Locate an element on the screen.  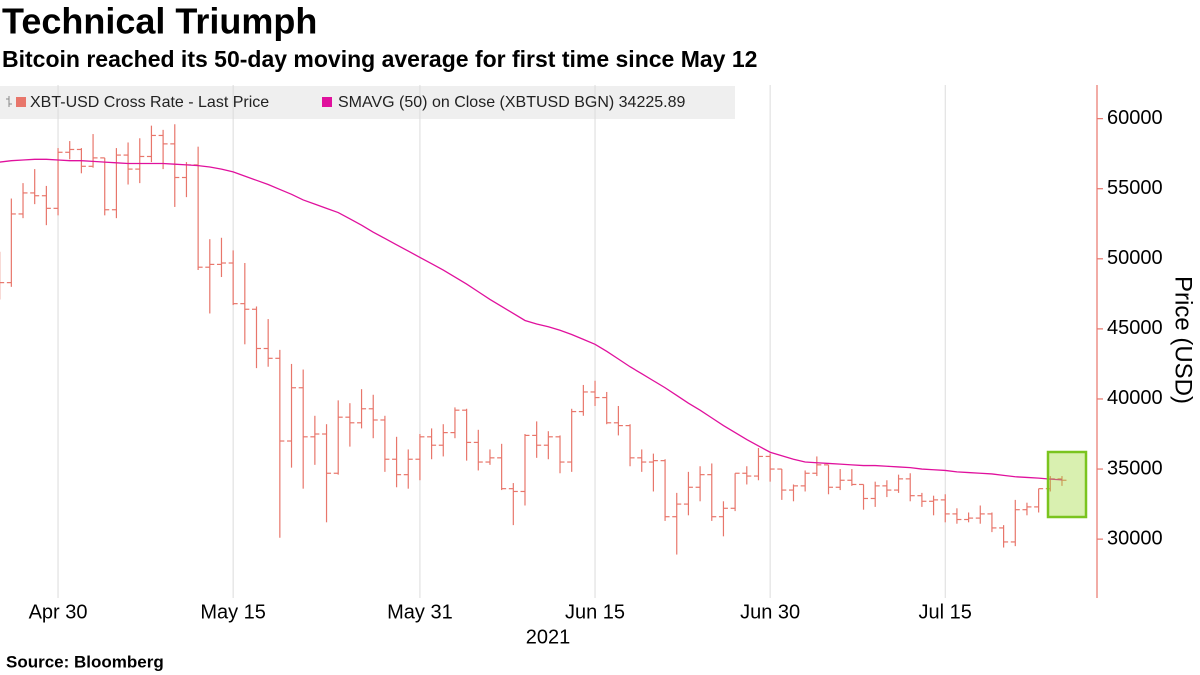
highlight-box is located at coordinates (1067, 484).